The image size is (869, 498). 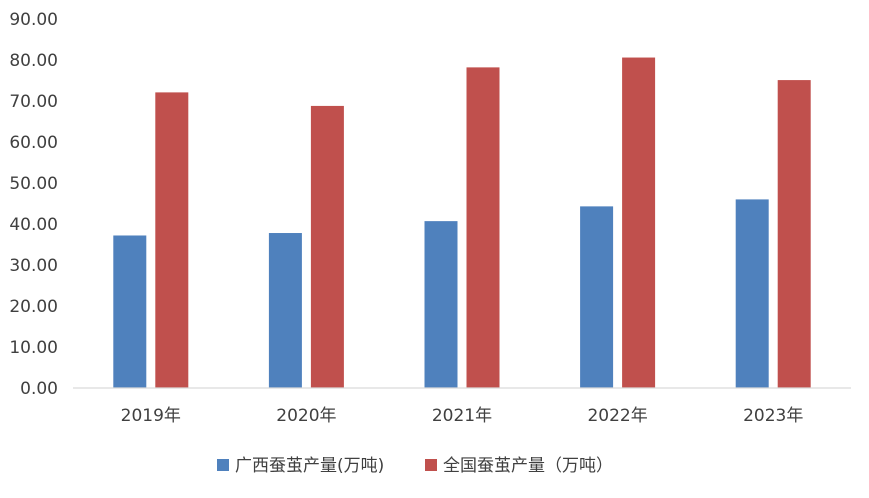 I want to click on x-tick-label: 2022年, so click(x=617, y=416).